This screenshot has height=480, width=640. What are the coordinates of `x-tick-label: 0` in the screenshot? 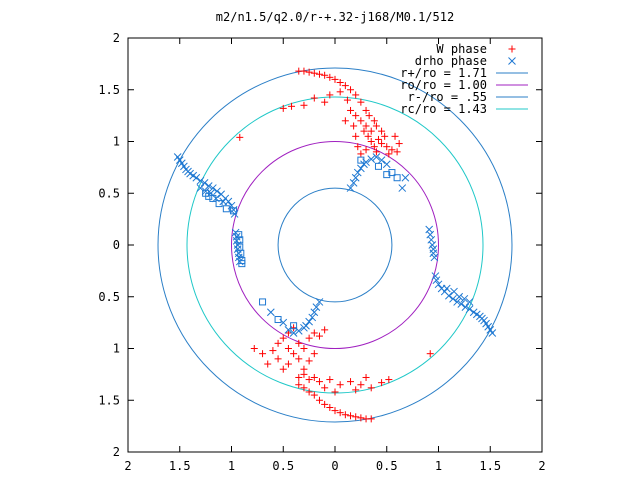 It's located at (334, 466).